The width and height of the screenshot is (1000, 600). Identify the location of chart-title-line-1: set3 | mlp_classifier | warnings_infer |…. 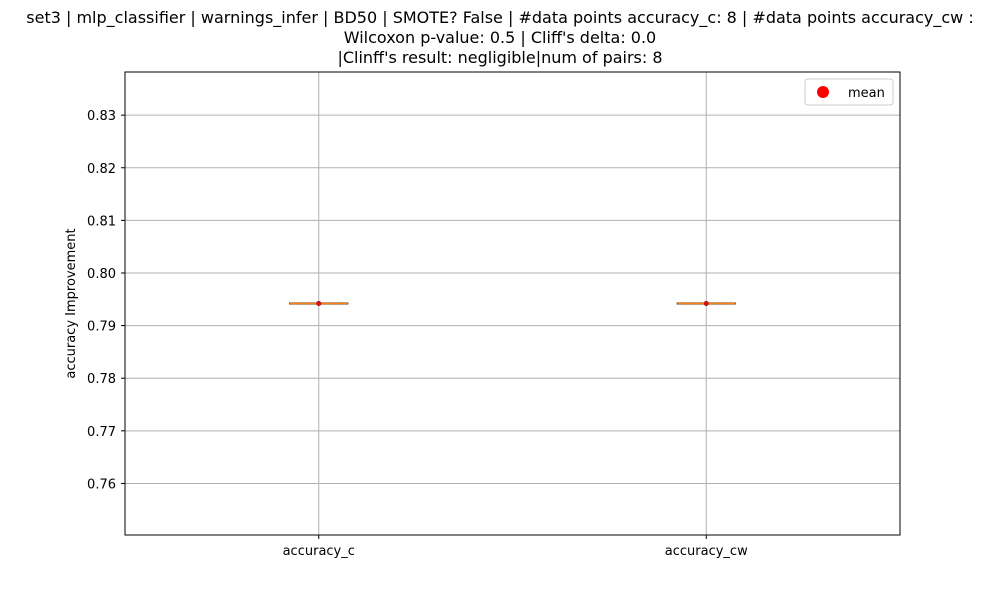
(500, 17).